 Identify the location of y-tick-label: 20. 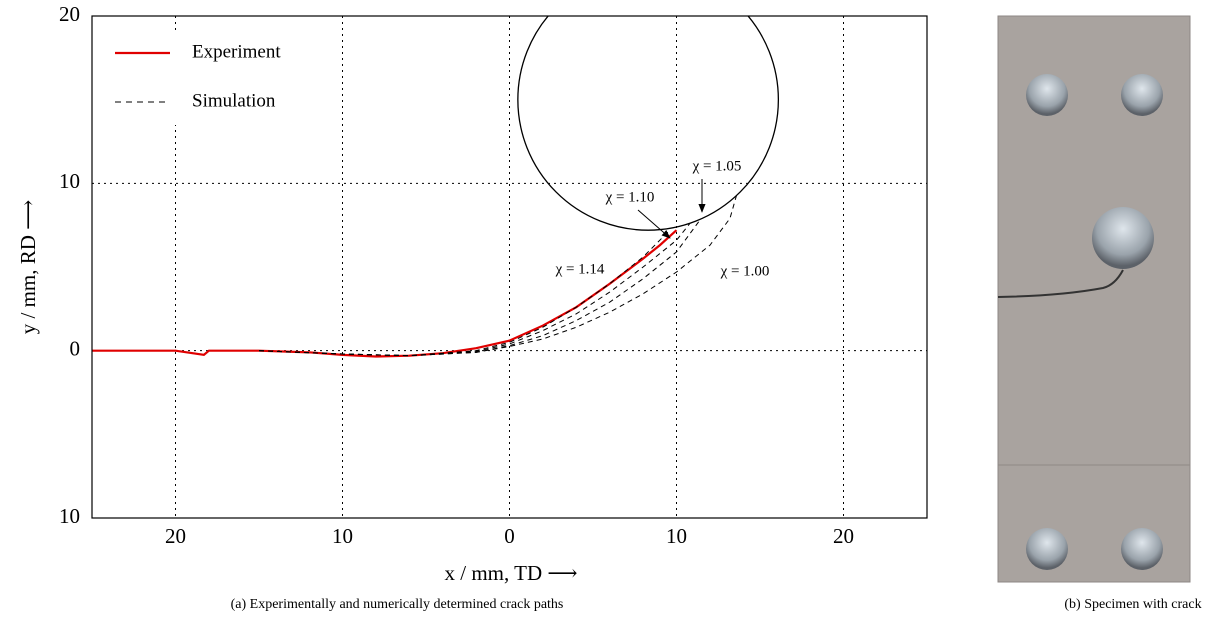
(69, 14).